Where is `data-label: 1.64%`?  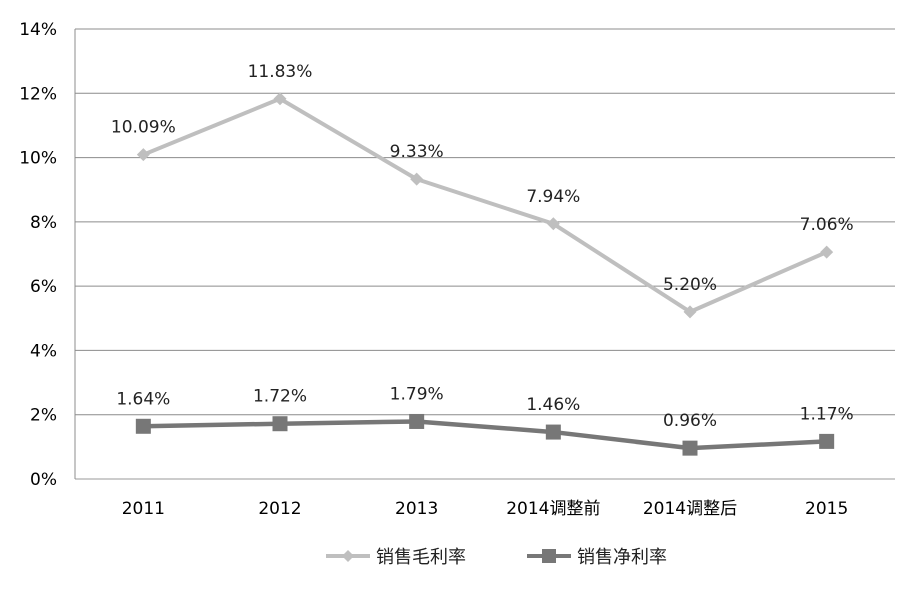 data-label: 1.64% is located at coordinates (143, 399).